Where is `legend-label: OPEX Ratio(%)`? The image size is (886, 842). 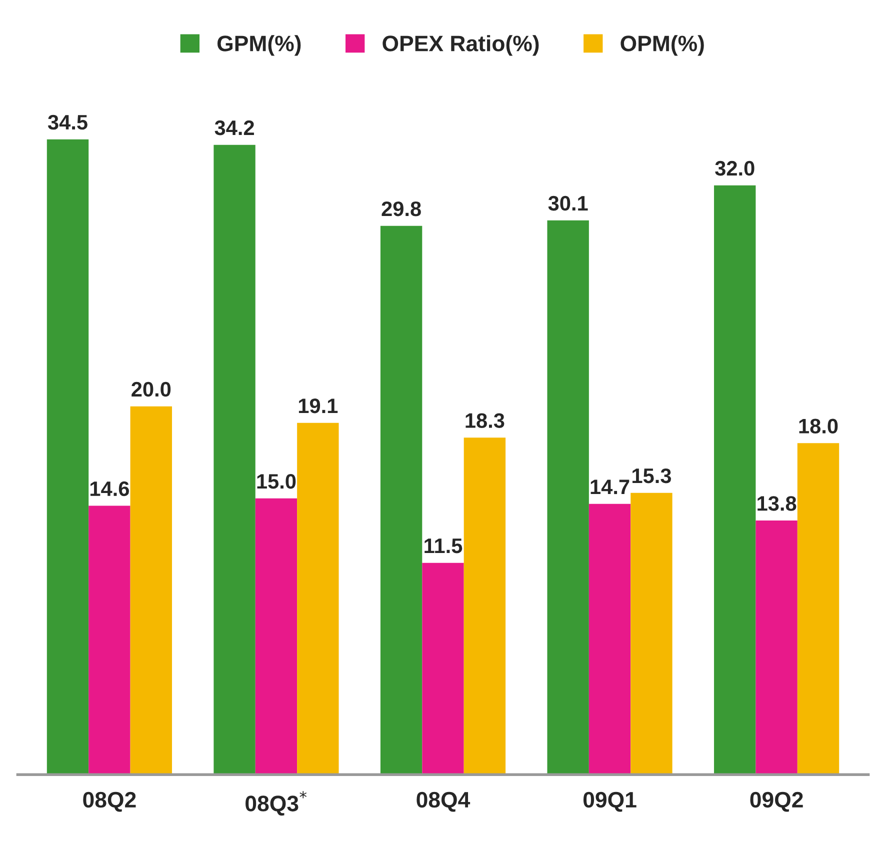
legend-label: OPEX Ratio(%) is located at coordinates (460, 45).